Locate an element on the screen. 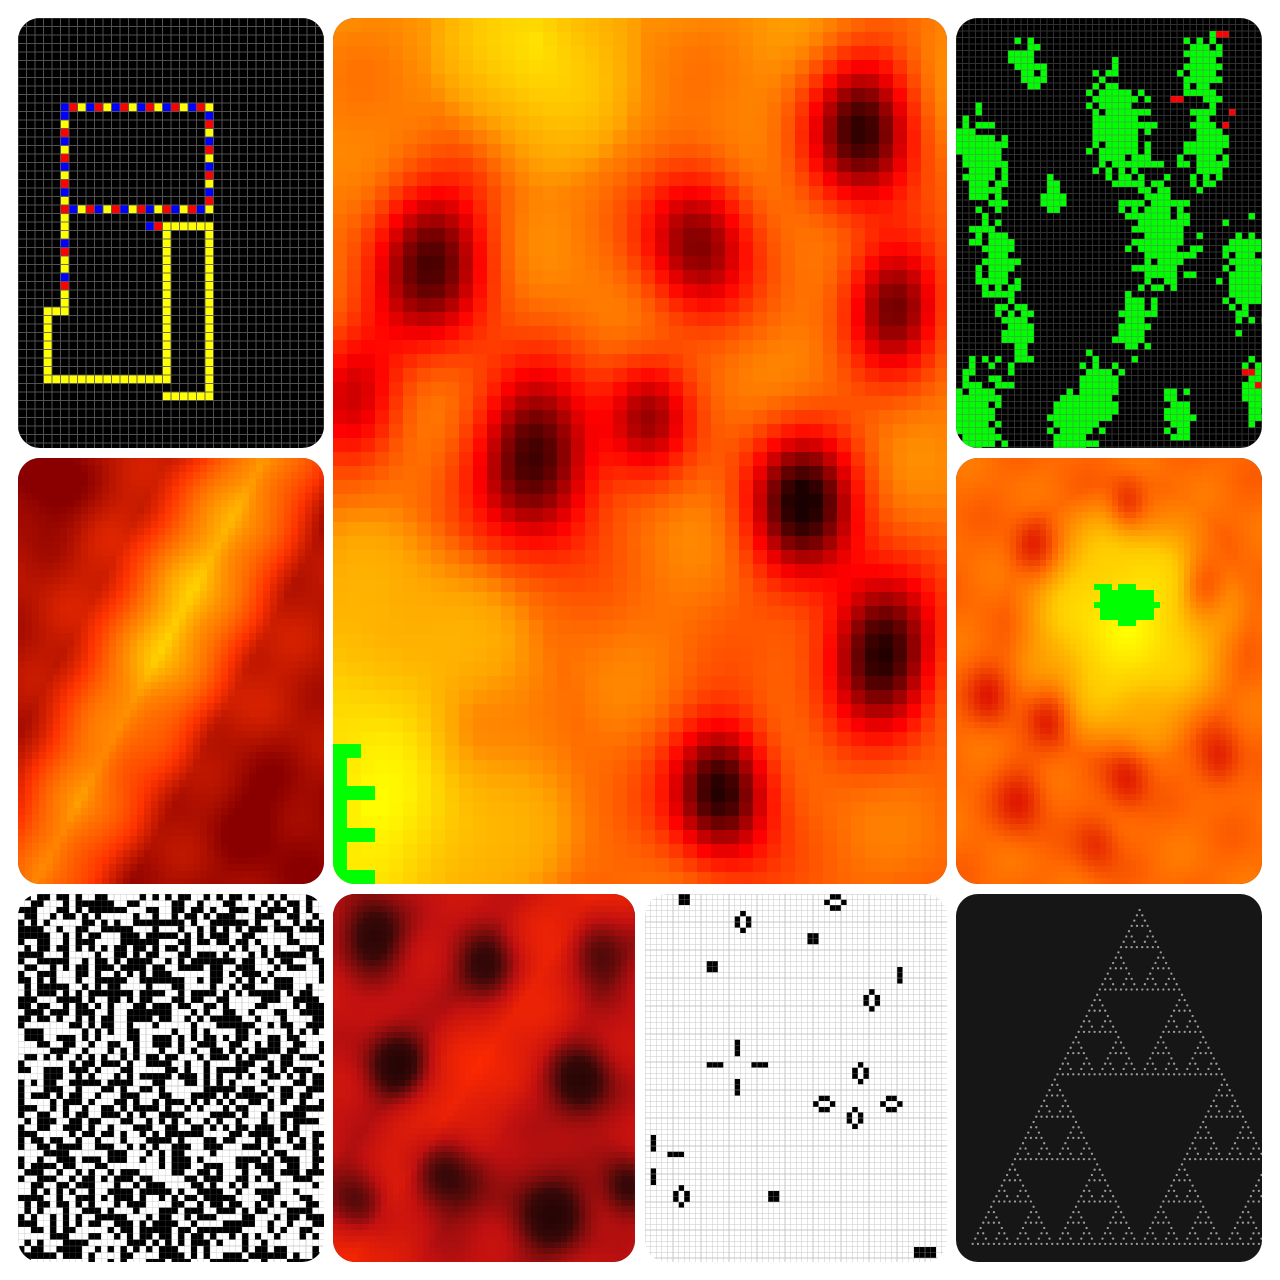  sierpinski-triangle-tile is located at coordinates (1109, 1078).